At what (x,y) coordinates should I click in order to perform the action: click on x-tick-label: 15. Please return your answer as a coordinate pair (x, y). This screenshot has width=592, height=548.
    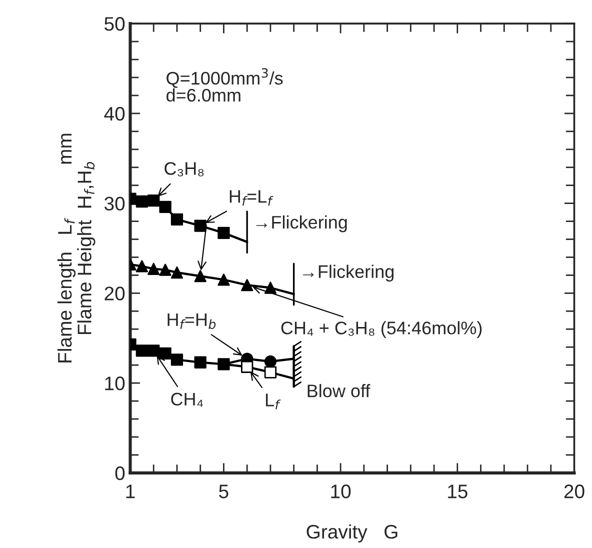
    Looking at the image, I should click on (458, 491).